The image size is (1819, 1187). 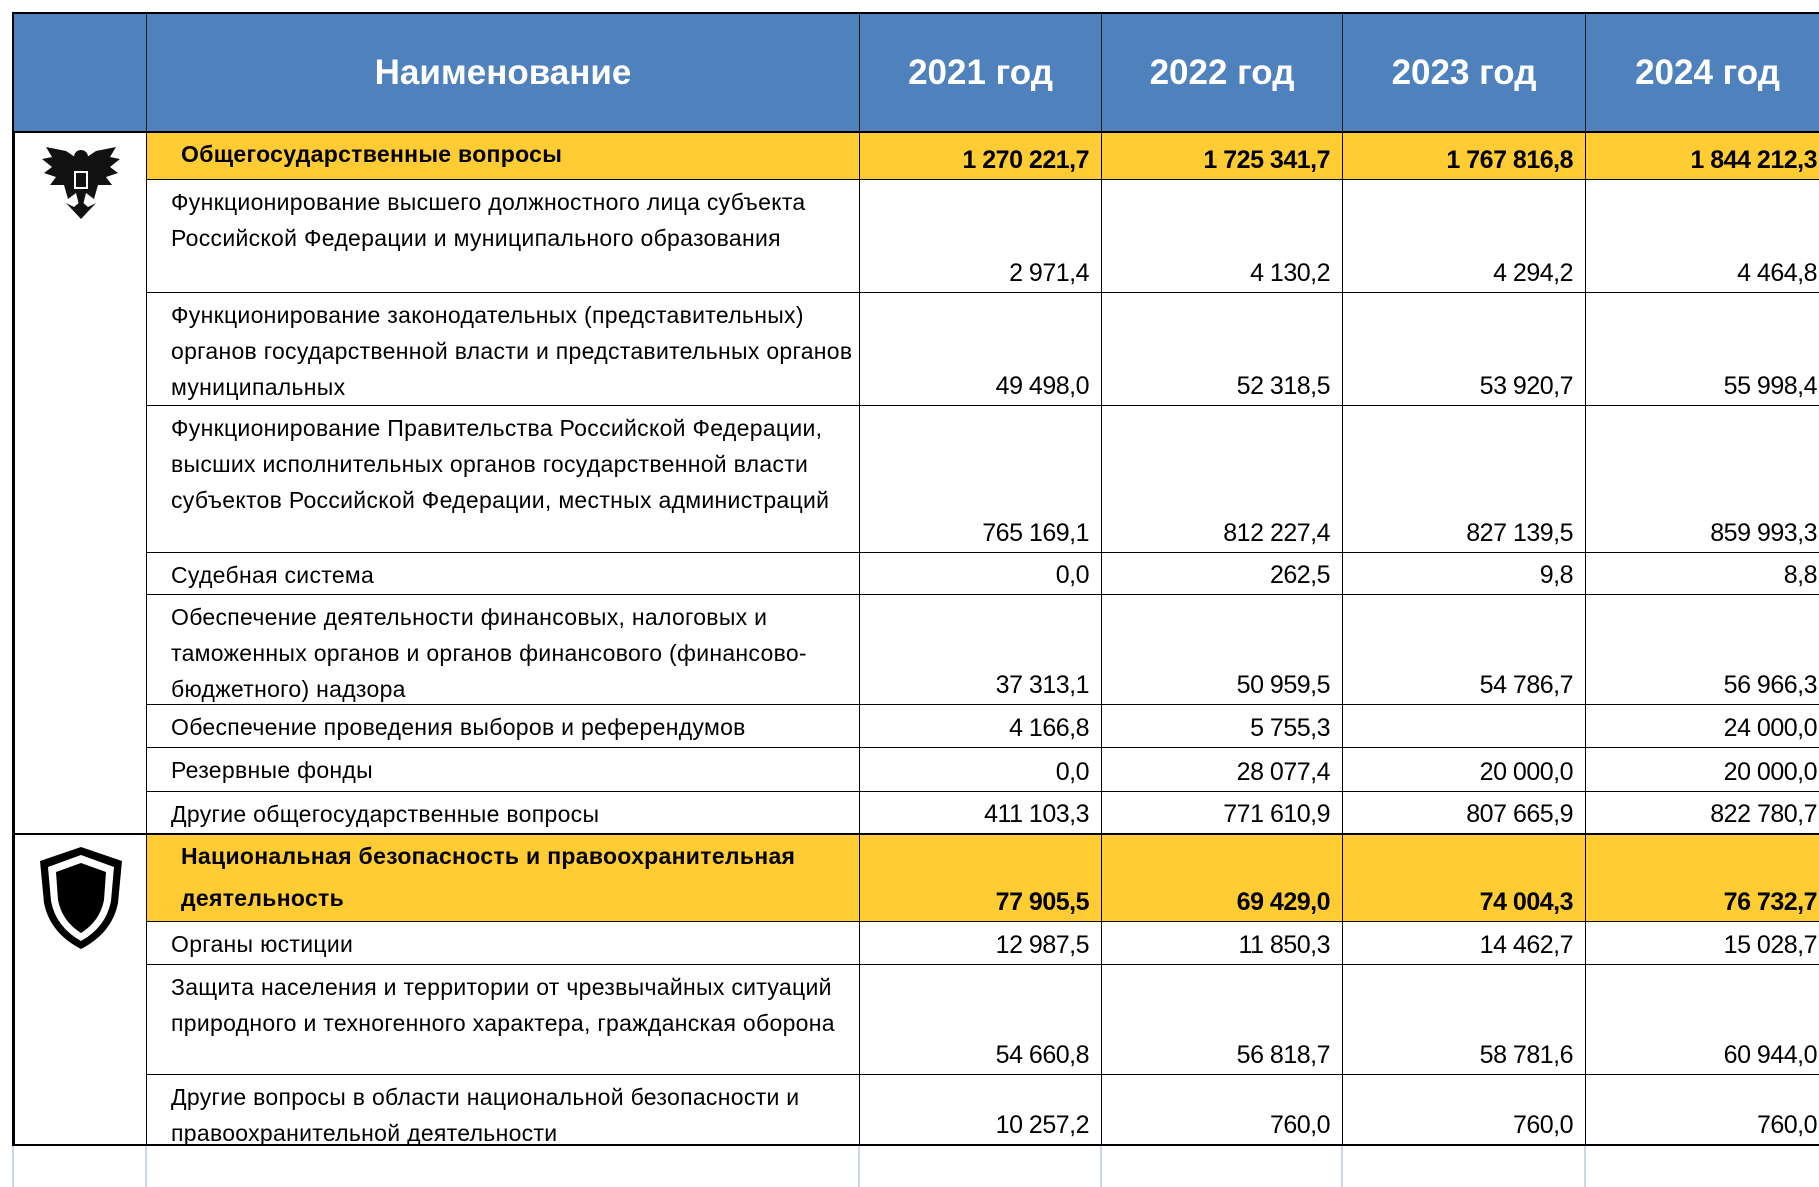 I want to click on row-value: 822 780,7, so click(x=1702, y=813).